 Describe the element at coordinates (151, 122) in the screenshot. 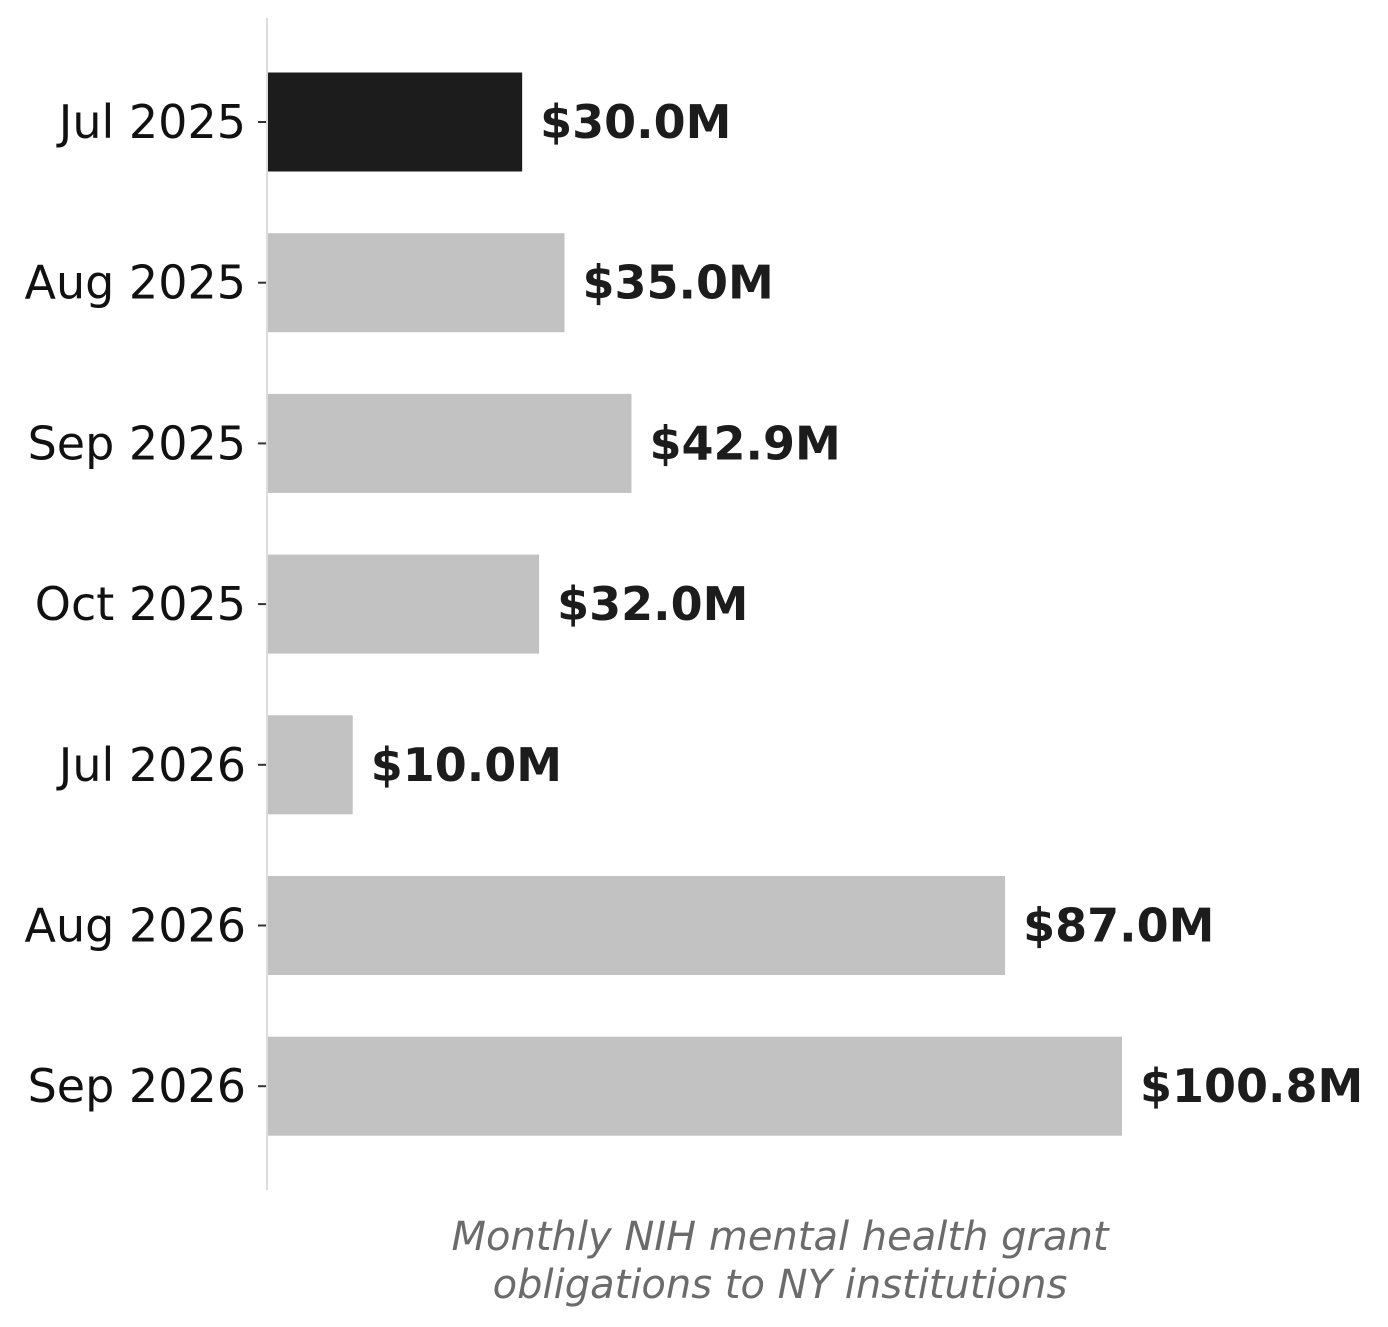

I see `y-tick-label-jul-2025: Jul 2025` at that location.